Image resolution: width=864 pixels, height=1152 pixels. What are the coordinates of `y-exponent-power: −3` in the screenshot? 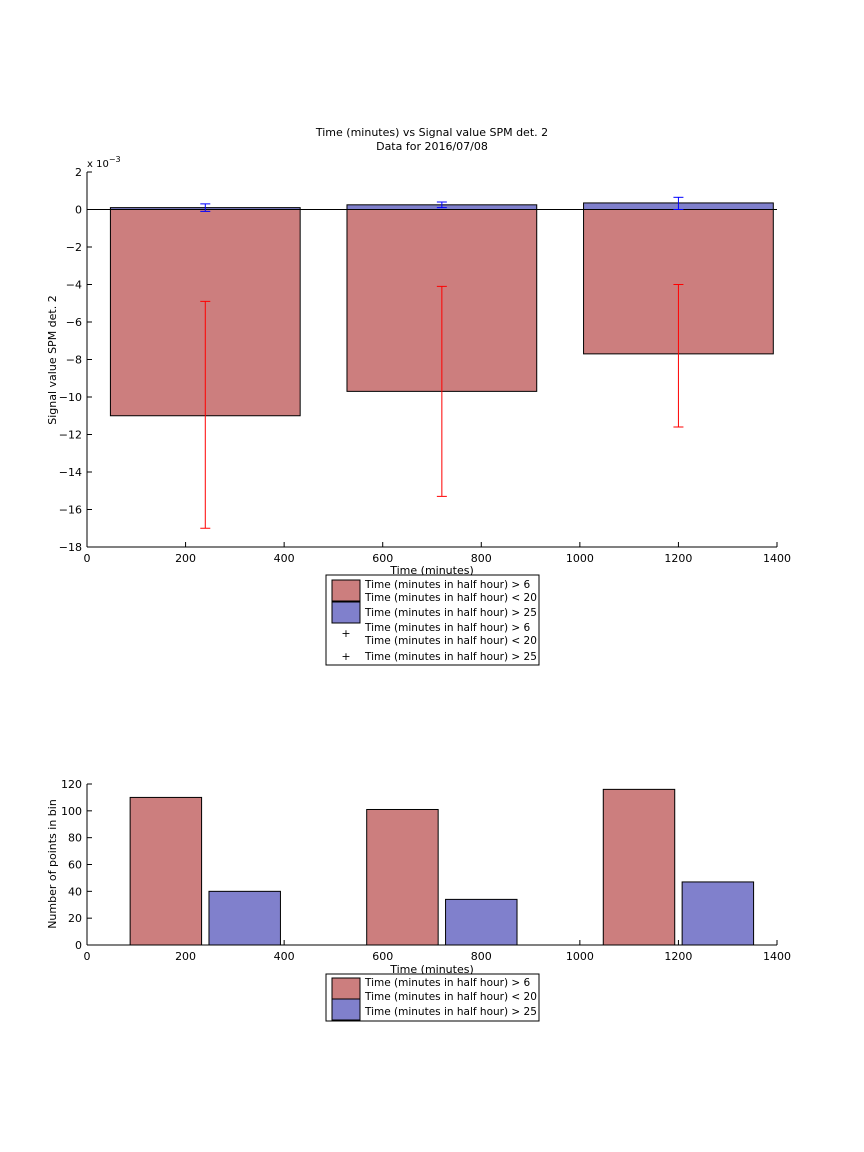 It's located at (115, 159).